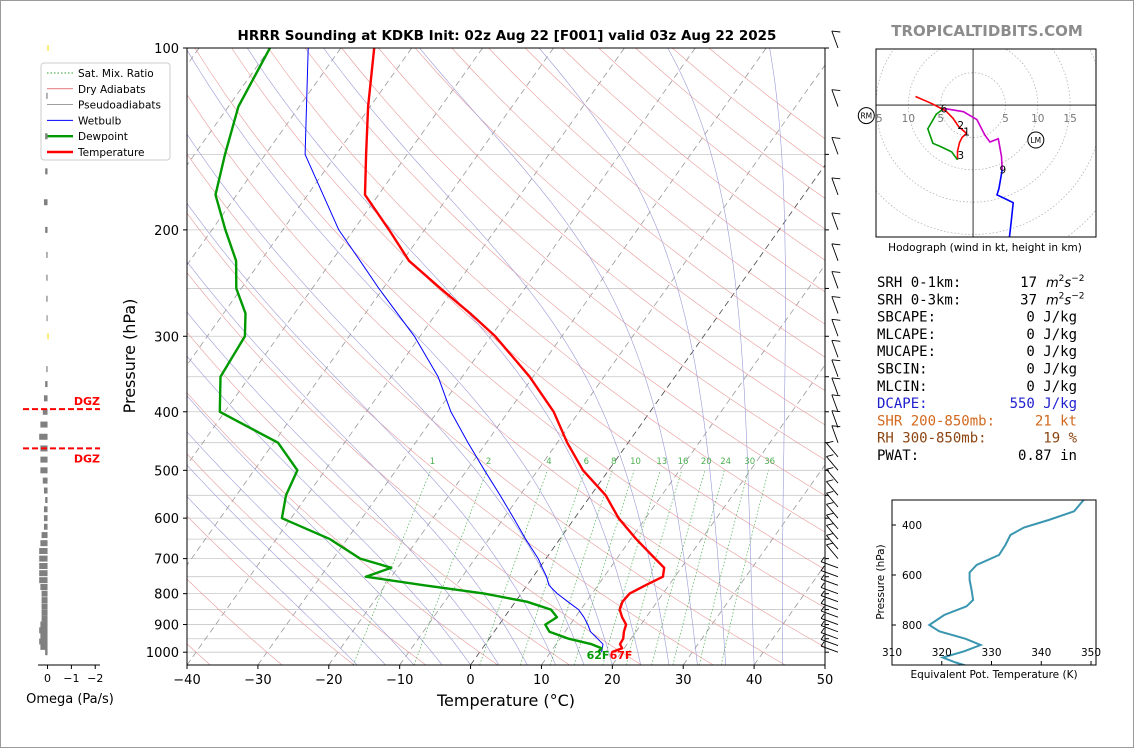 The width and height of the screenshot is (1134, 748). I want to click on omega-tick-label: −2, so click(95, 678).